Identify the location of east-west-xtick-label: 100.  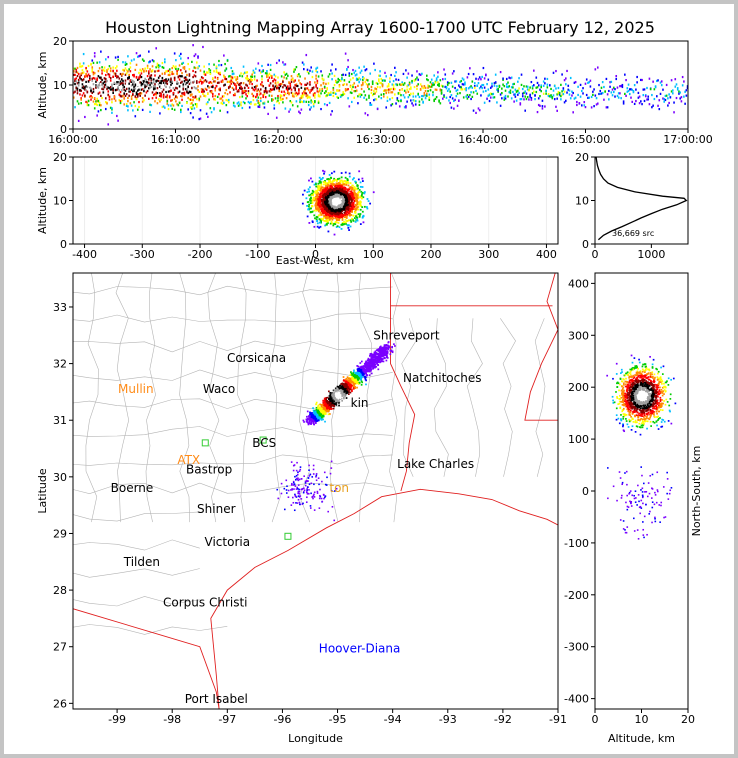
(373, 254).